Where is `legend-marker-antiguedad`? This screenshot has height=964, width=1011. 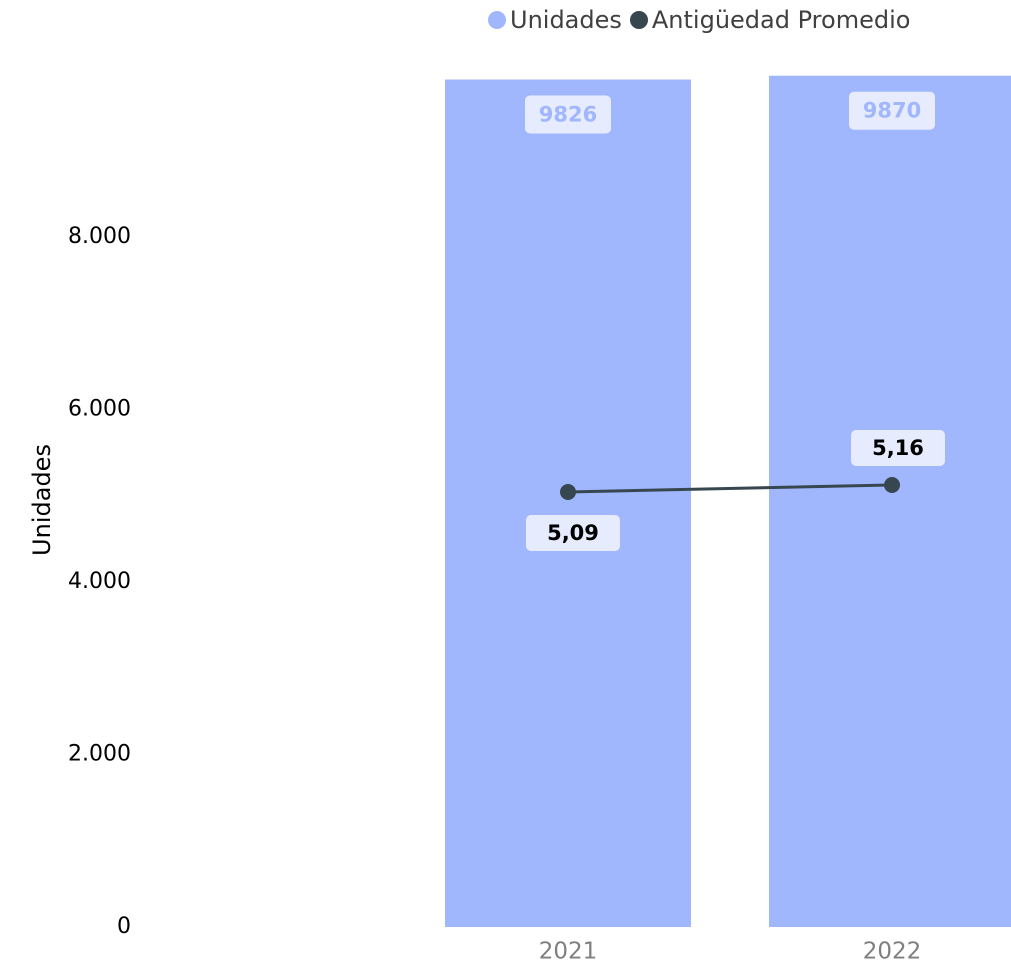
legend-marker-antiguedad is located at coordinates (638, 20).